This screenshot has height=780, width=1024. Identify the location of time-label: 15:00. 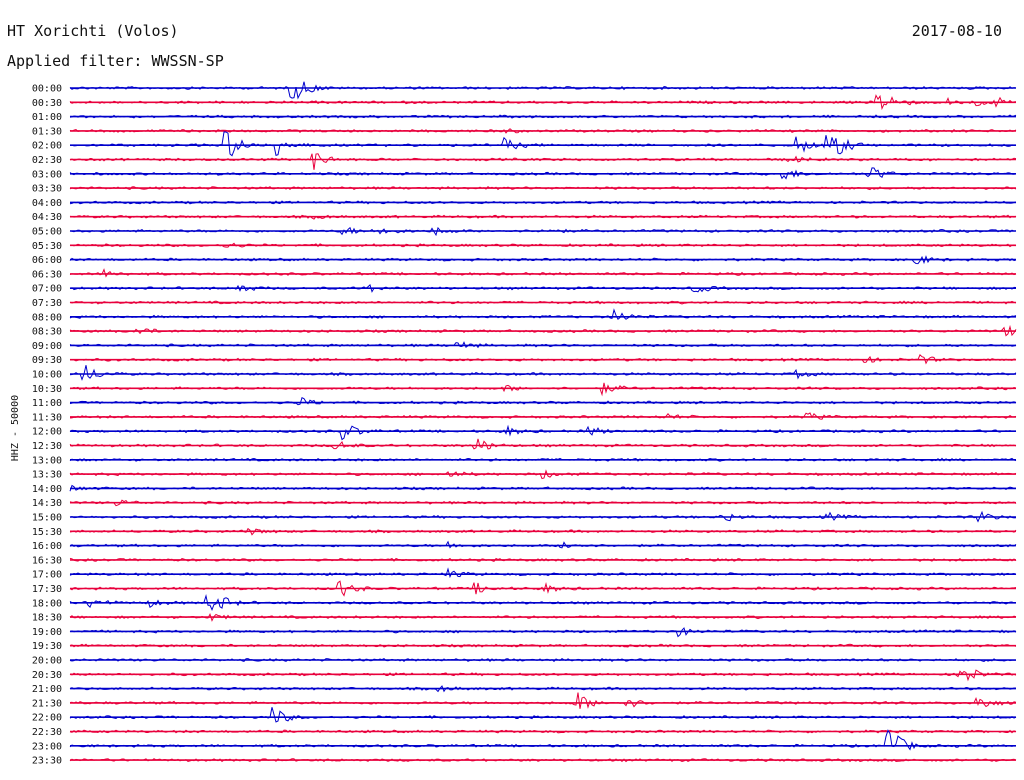
(47, 518).